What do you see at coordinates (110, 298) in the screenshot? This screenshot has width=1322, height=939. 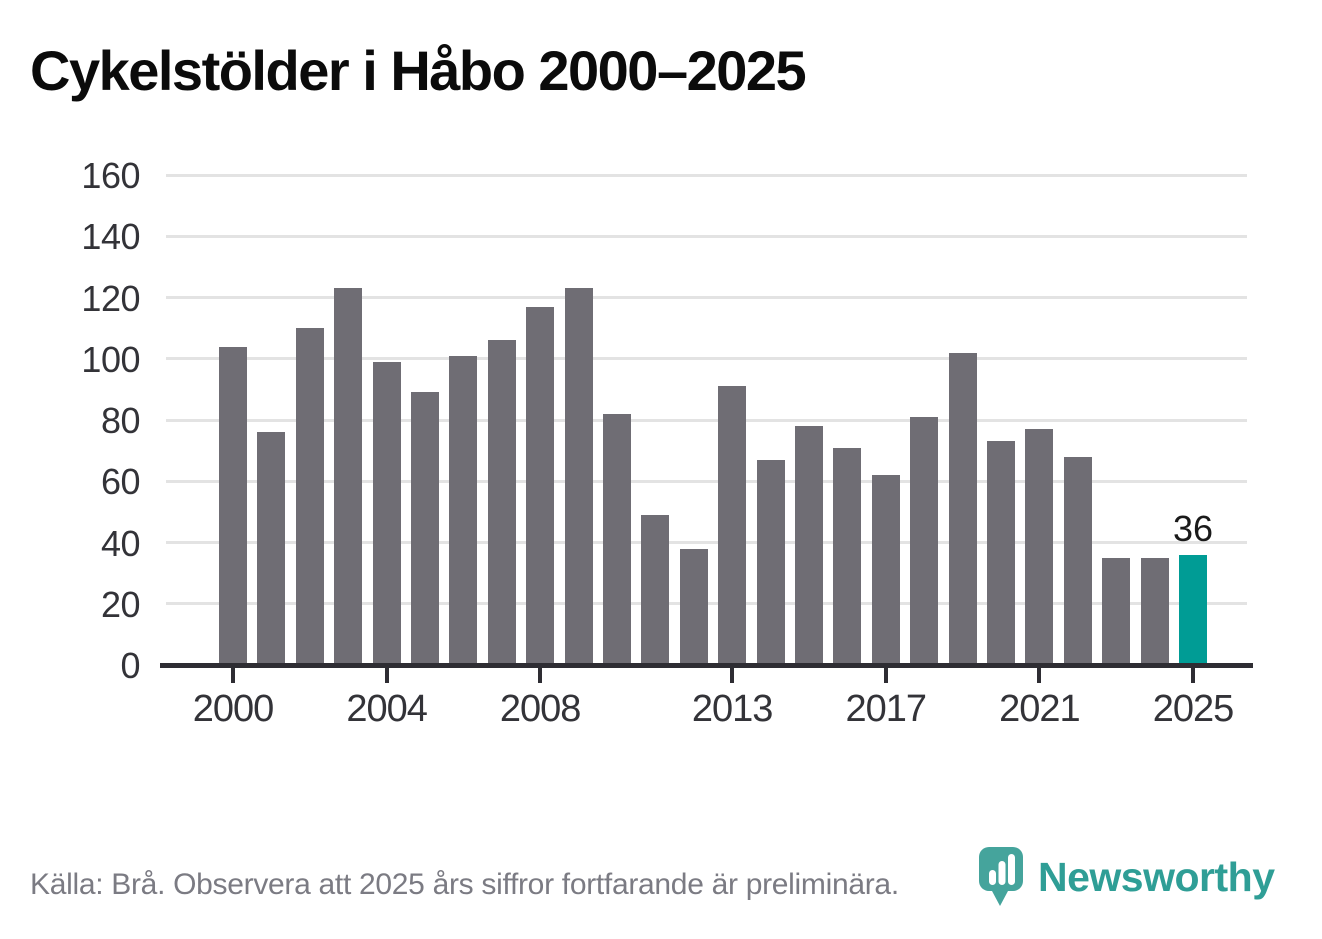 I see `y-axis-label: 120` at bounding box center [110, 298].